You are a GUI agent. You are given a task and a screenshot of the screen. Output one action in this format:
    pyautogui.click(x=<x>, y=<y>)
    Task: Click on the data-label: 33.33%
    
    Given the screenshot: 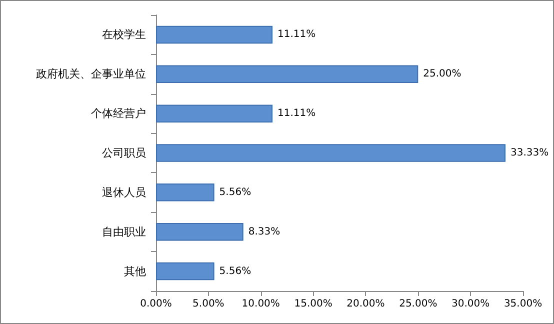 What is the action you would take?
    pyautogui.click(x=529, y=153)
    